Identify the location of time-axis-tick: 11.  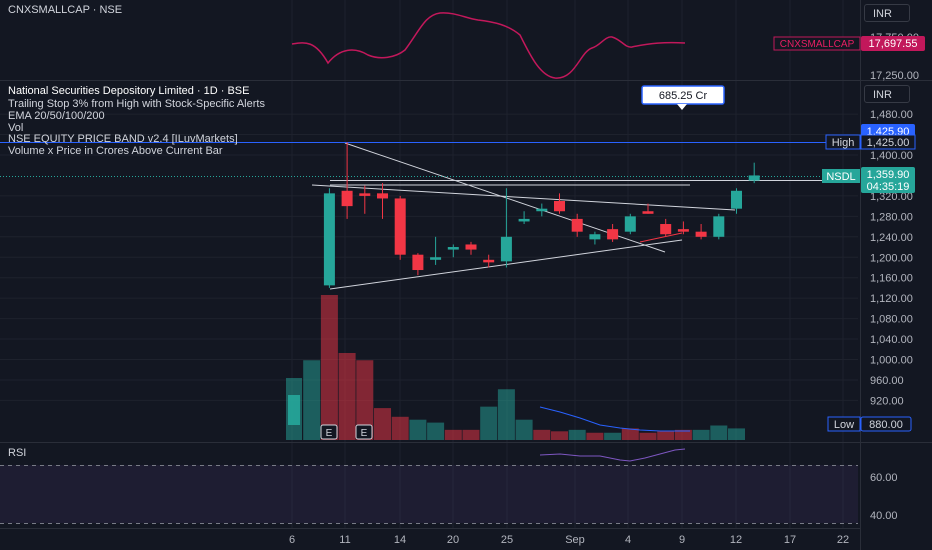
(344, 540).